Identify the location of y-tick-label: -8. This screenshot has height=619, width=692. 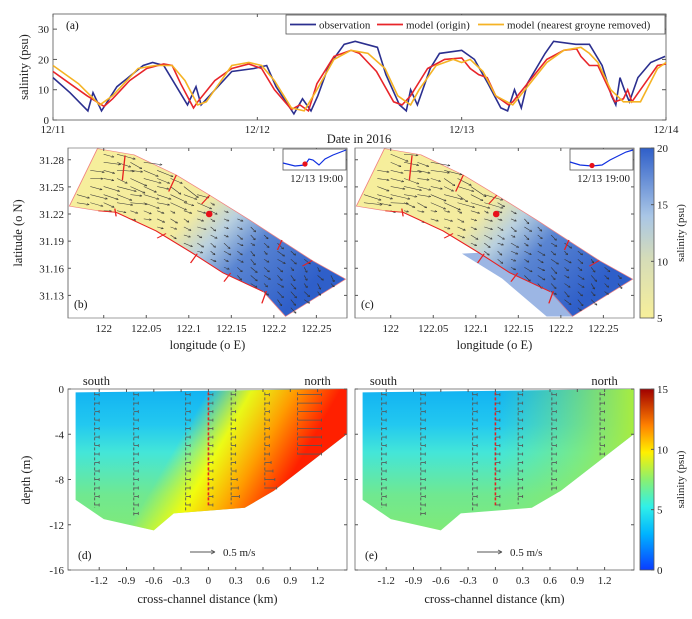
(60, 481).